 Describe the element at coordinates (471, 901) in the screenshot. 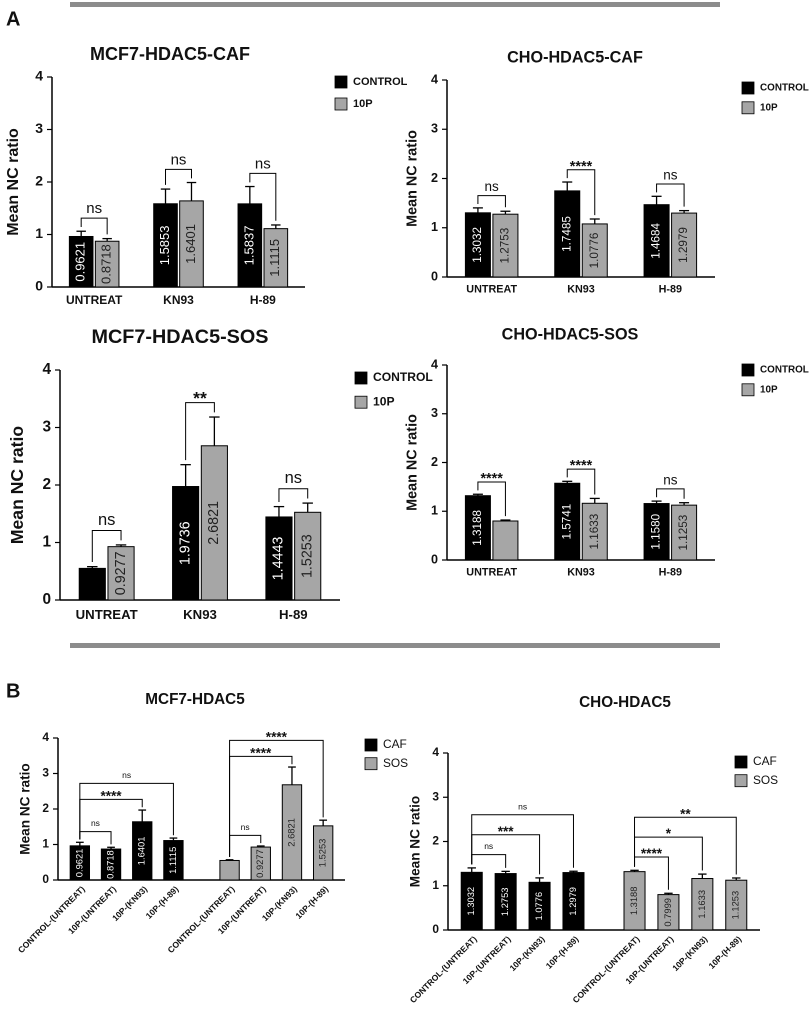

I see `value-label: 1.3032` at that location.